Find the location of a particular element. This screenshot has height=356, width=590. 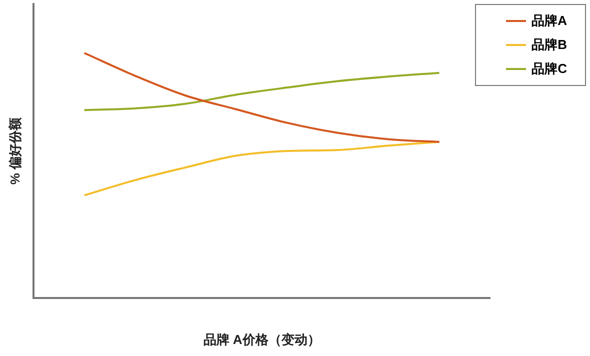

y-axis-title: % 偏好份额 is located at coordinates (14, 150).